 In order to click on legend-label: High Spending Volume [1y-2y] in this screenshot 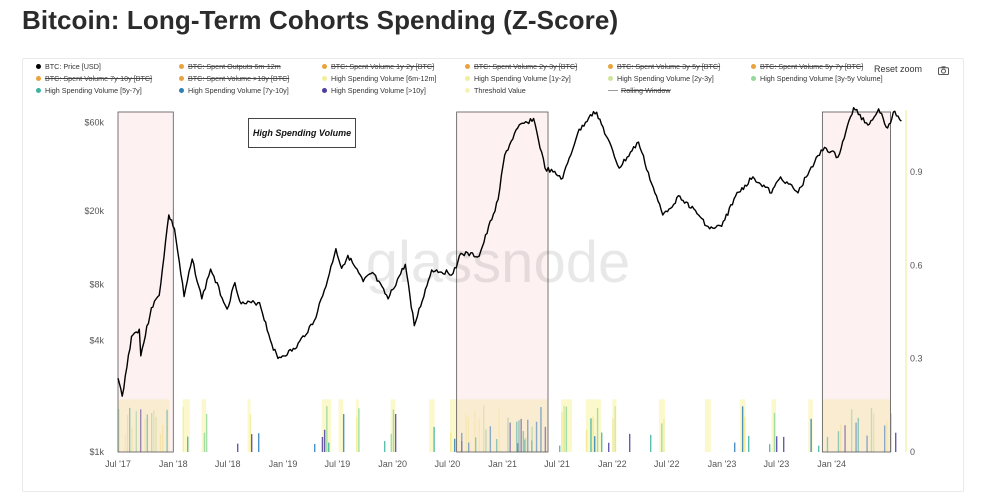, I will do `click(522, 78)`.